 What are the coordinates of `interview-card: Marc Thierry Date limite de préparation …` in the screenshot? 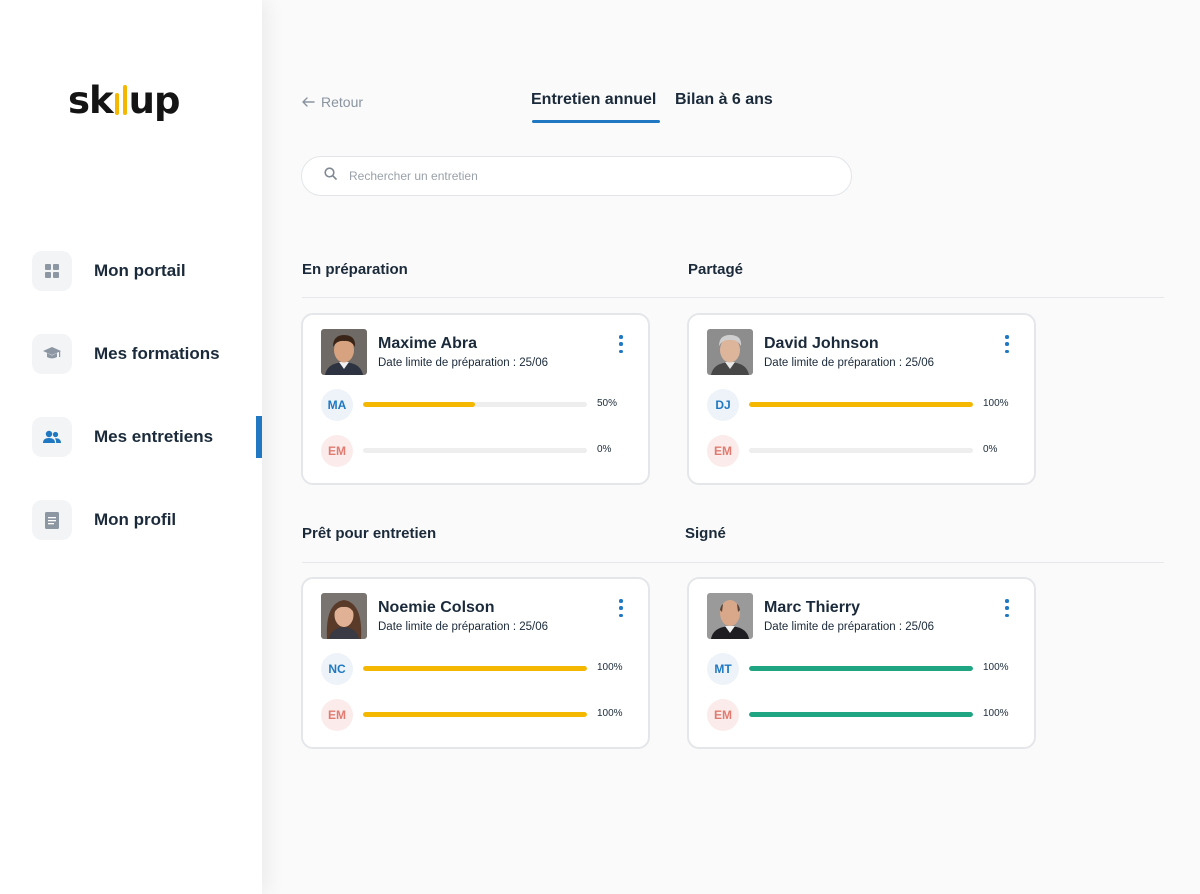 It's located at (861, 663).